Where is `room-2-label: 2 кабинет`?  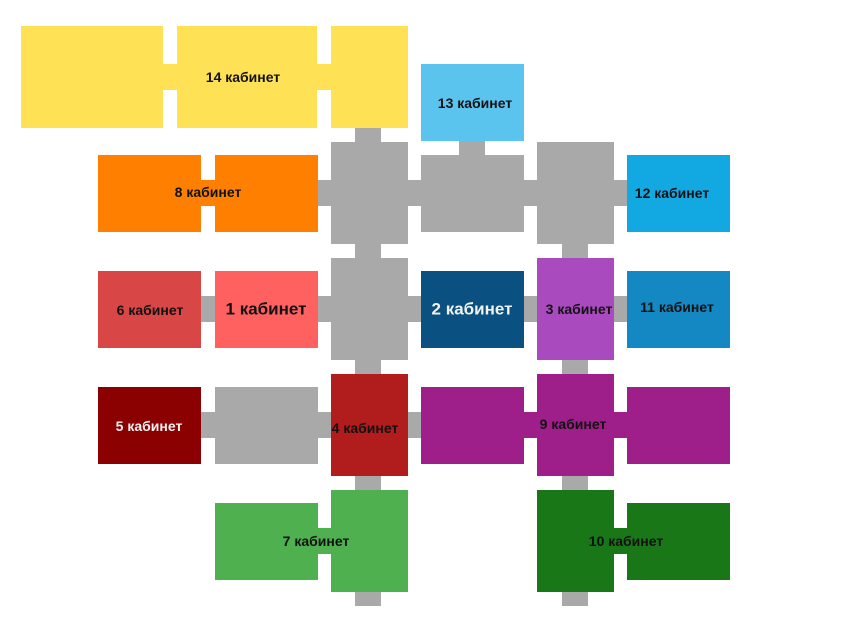 room-2-label: 2 кабинет is located at coordinates (472, 309).